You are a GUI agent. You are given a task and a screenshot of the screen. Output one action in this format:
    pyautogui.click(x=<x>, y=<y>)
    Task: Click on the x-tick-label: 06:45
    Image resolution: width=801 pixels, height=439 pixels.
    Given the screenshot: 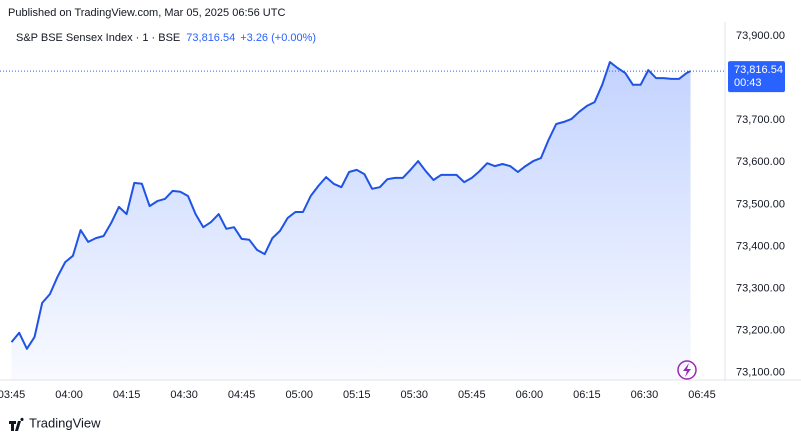 What is the action you would take?
    pyautogui.click(x=702, y=395)
    